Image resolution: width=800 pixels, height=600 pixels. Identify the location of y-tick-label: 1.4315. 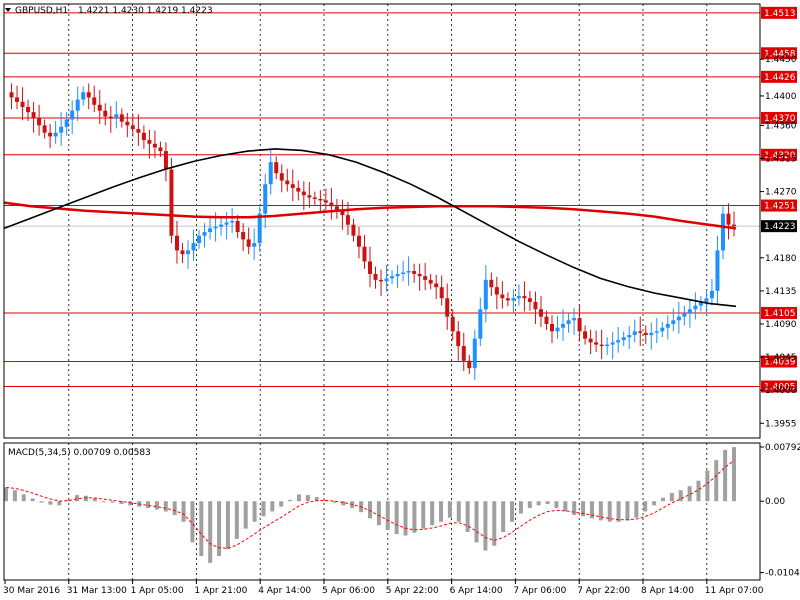
(781, 159).